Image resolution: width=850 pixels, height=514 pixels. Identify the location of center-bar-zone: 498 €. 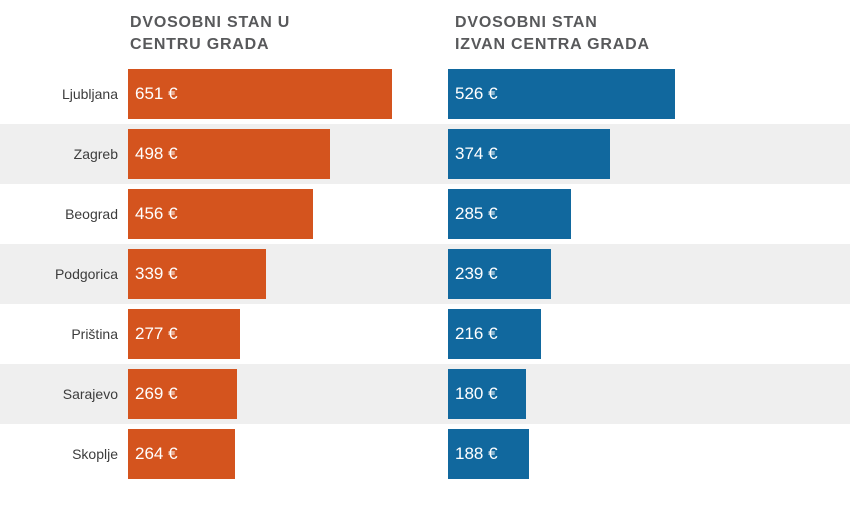
(288, 154).